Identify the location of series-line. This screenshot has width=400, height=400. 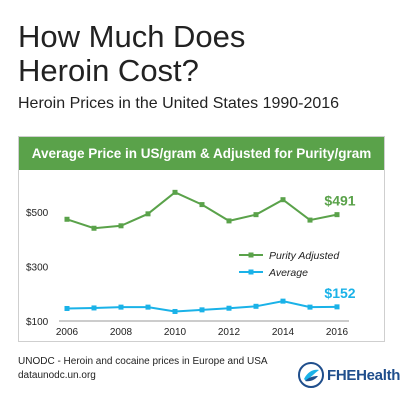
(202, 210).